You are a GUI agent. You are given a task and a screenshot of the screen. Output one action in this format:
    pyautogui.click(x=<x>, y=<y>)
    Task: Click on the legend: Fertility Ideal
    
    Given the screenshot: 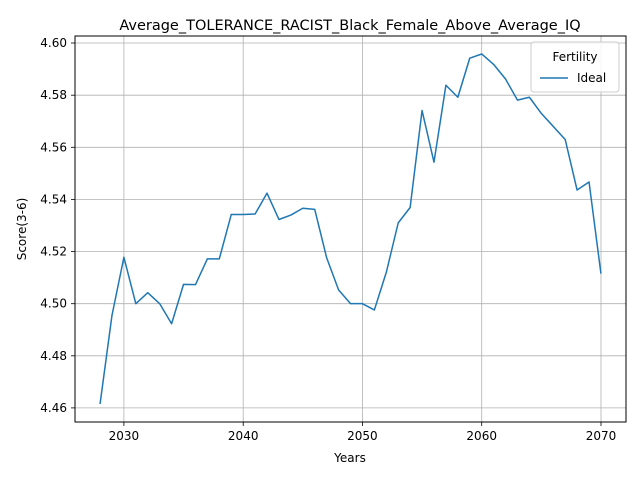 What is the action you would take?
    pyautogui.click(x=575, y=67)
    